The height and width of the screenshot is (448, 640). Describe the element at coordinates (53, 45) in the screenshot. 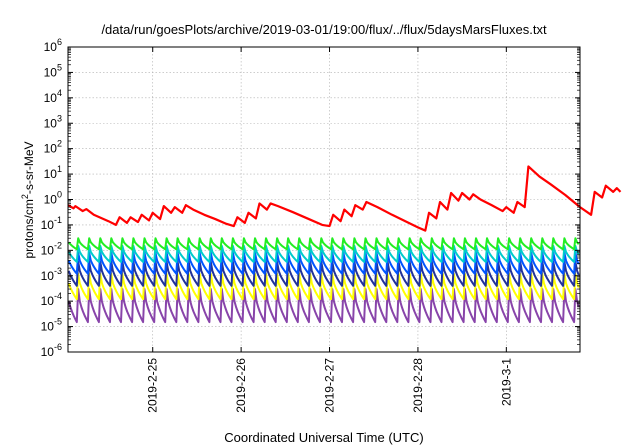

I see `y-tick-label: 10⁶` at that location.